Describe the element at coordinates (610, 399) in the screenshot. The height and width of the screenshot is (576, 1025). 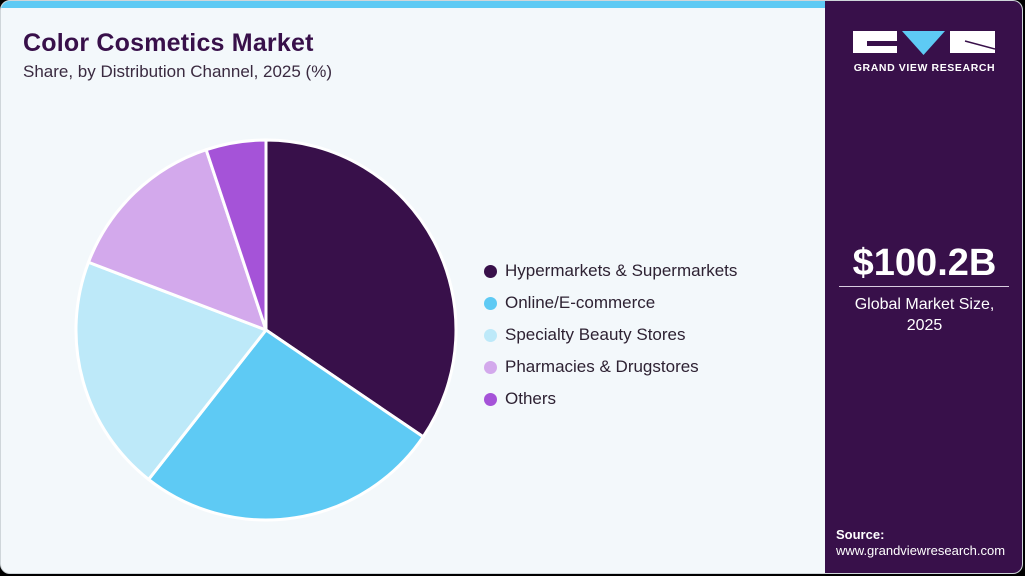
I see `legend-item: Others` at that location.